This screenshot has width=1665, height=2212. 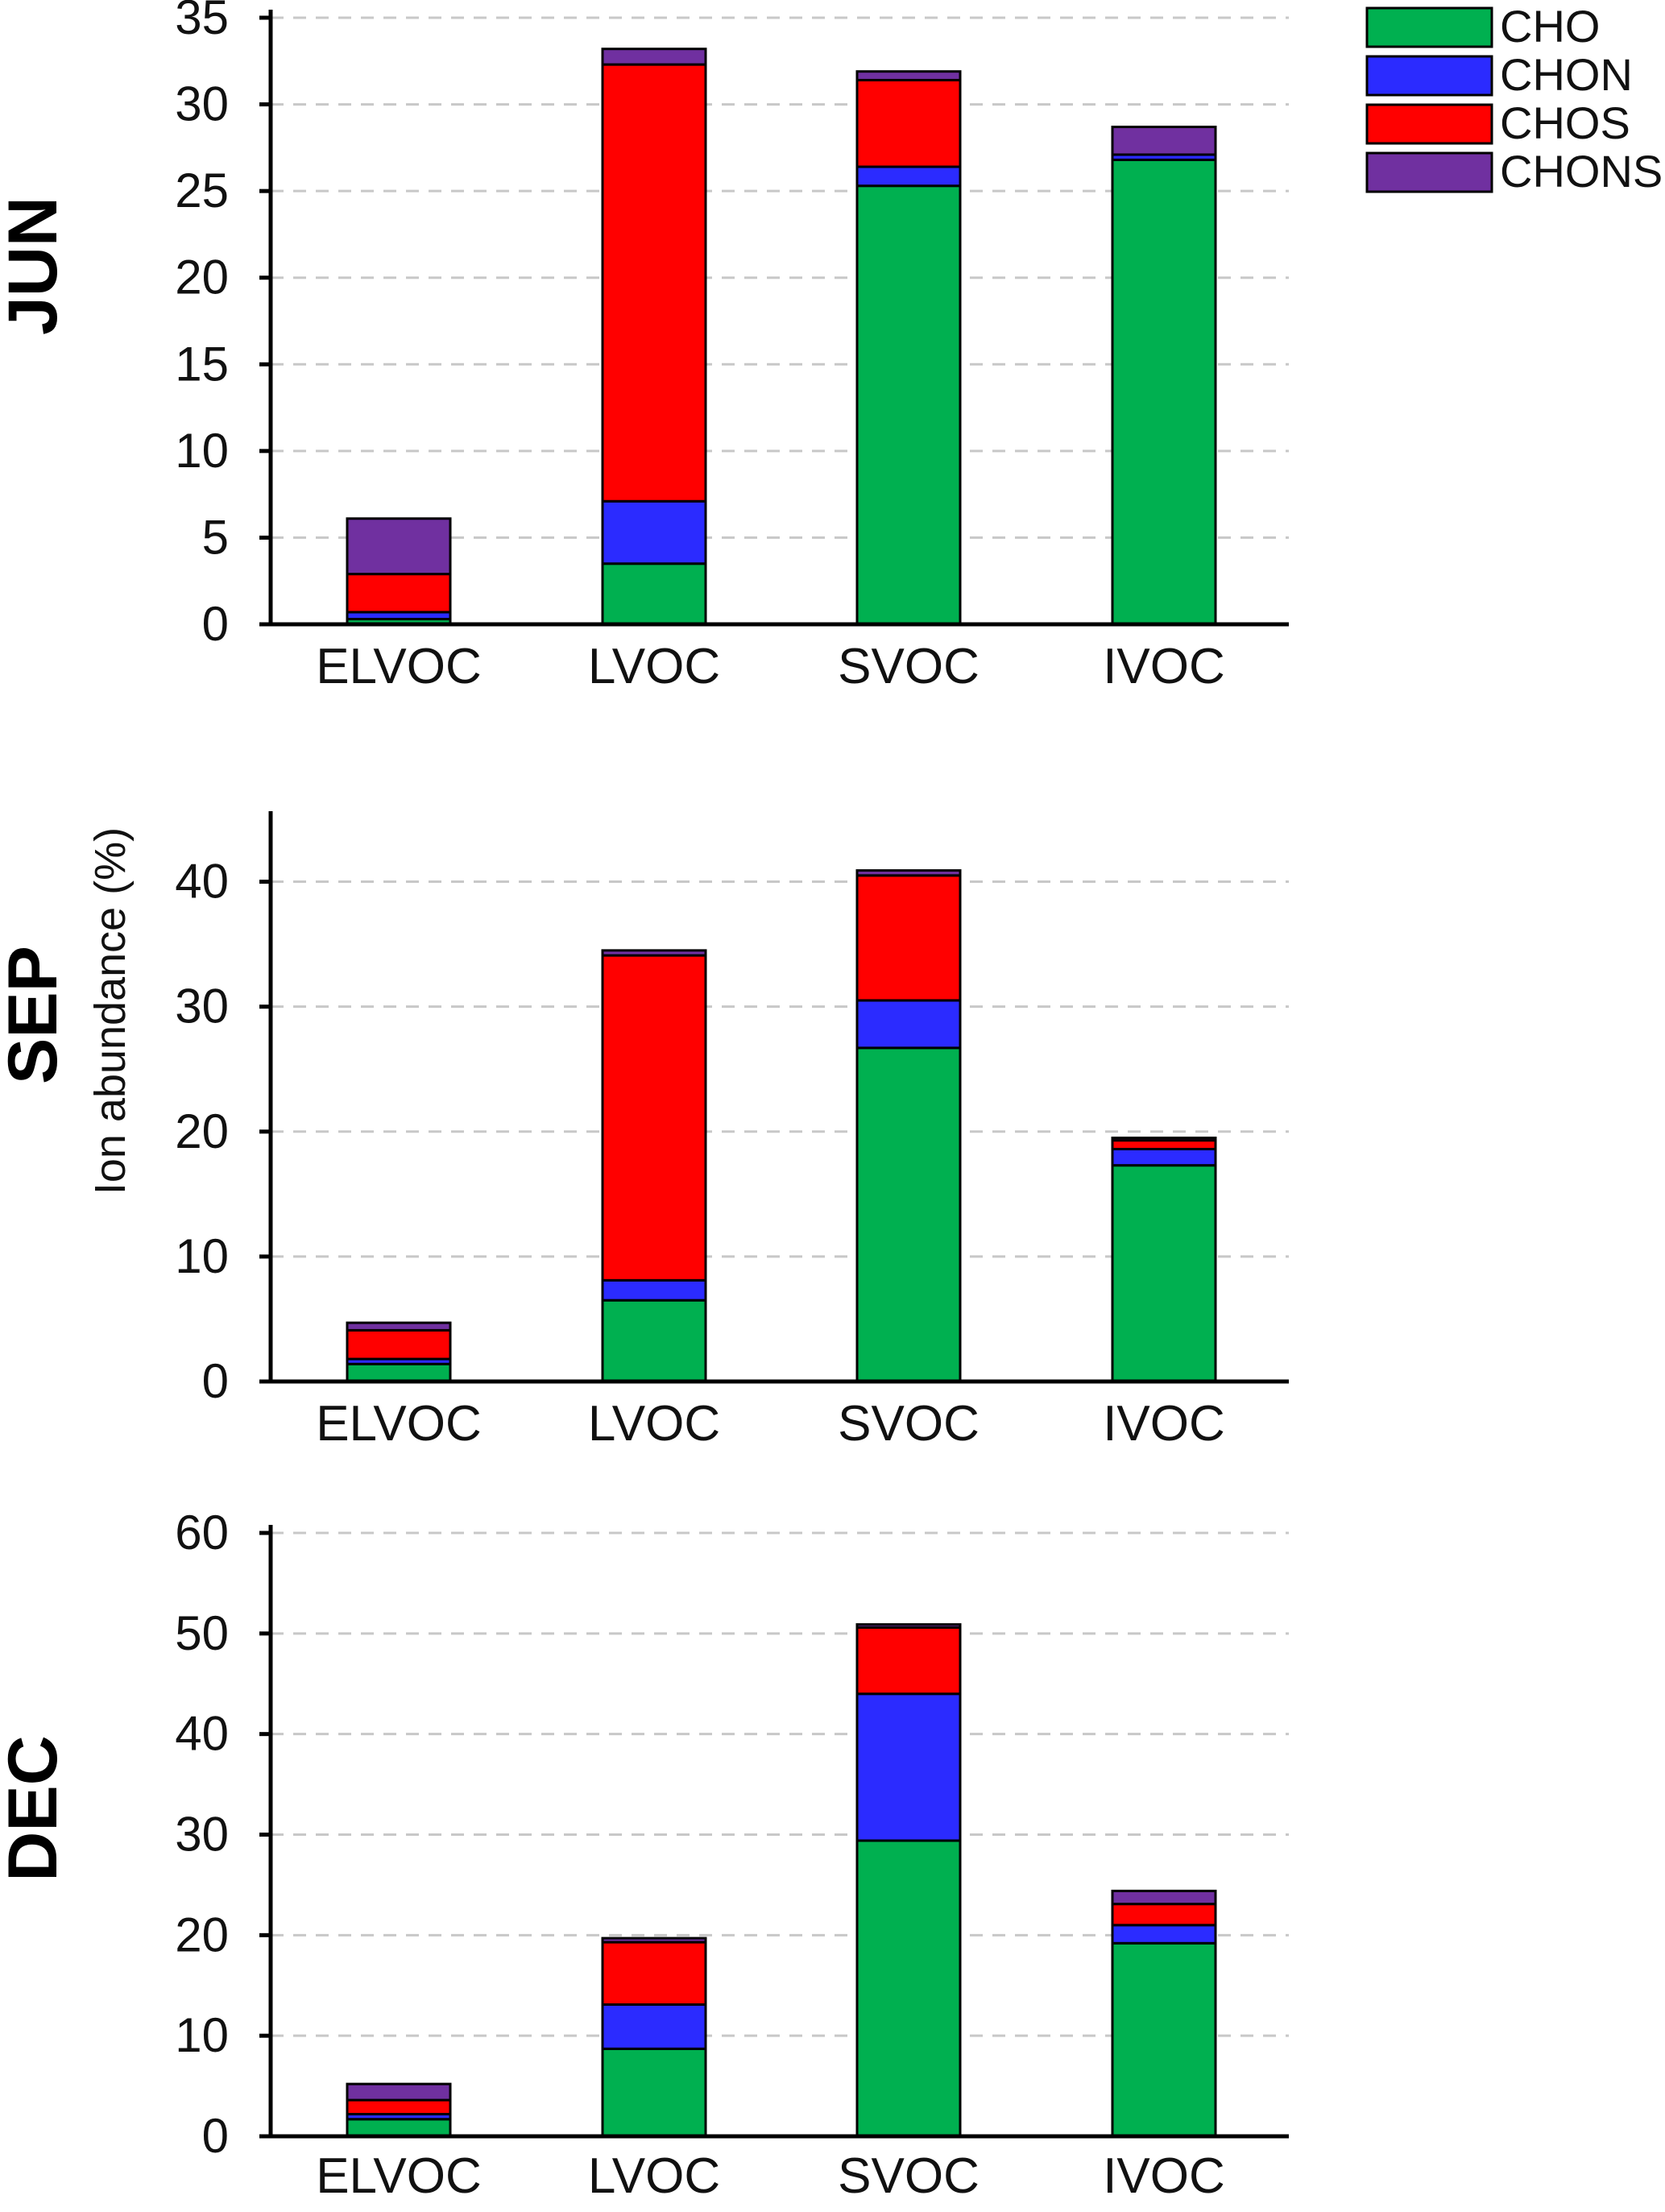 I want to click on legend-label: CHO, so click(x=1550, y=26).